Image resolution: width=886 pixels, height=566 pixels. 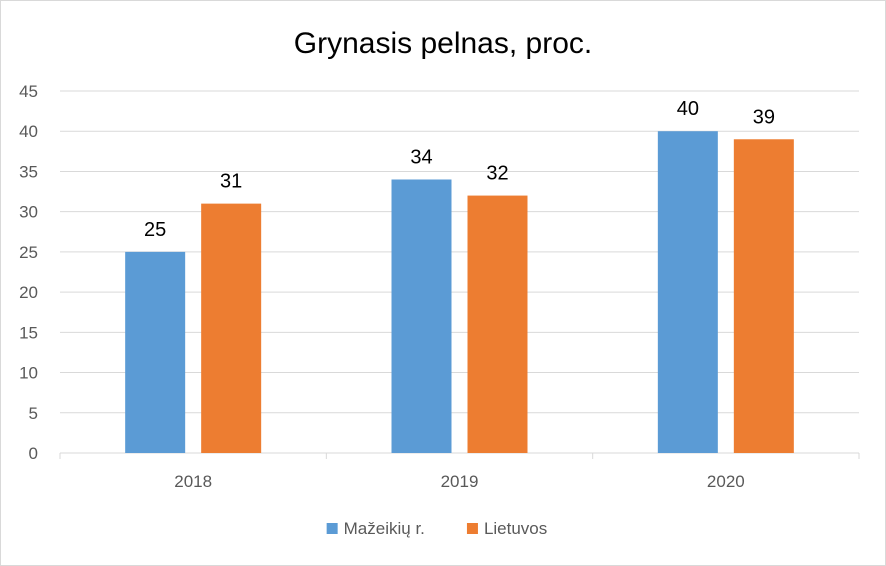 What do you see at coordinates (384, 528) in the screenshot?
I see `legend-label: Mažeikių r.` at bounding box center [384, 528].